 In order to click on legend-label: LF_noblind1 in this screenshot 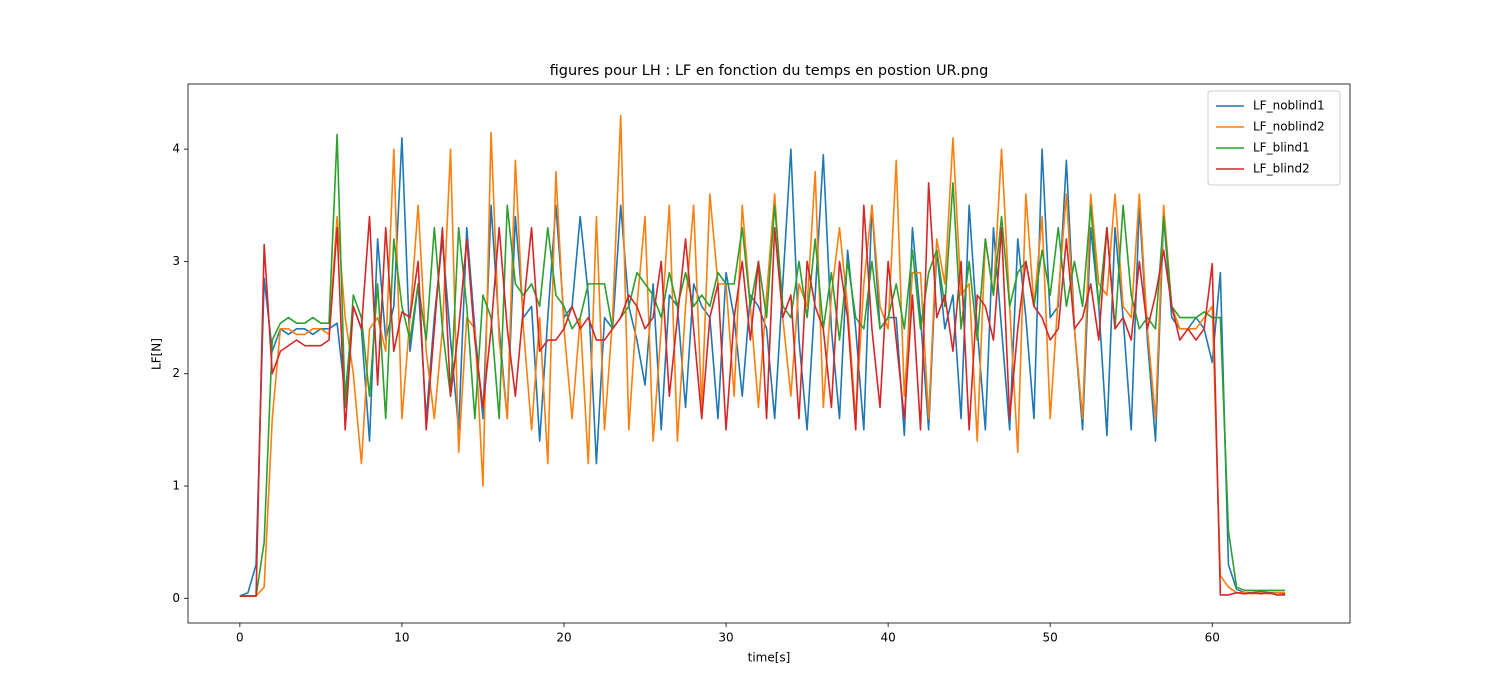, I will do `click(1289, 106)`.